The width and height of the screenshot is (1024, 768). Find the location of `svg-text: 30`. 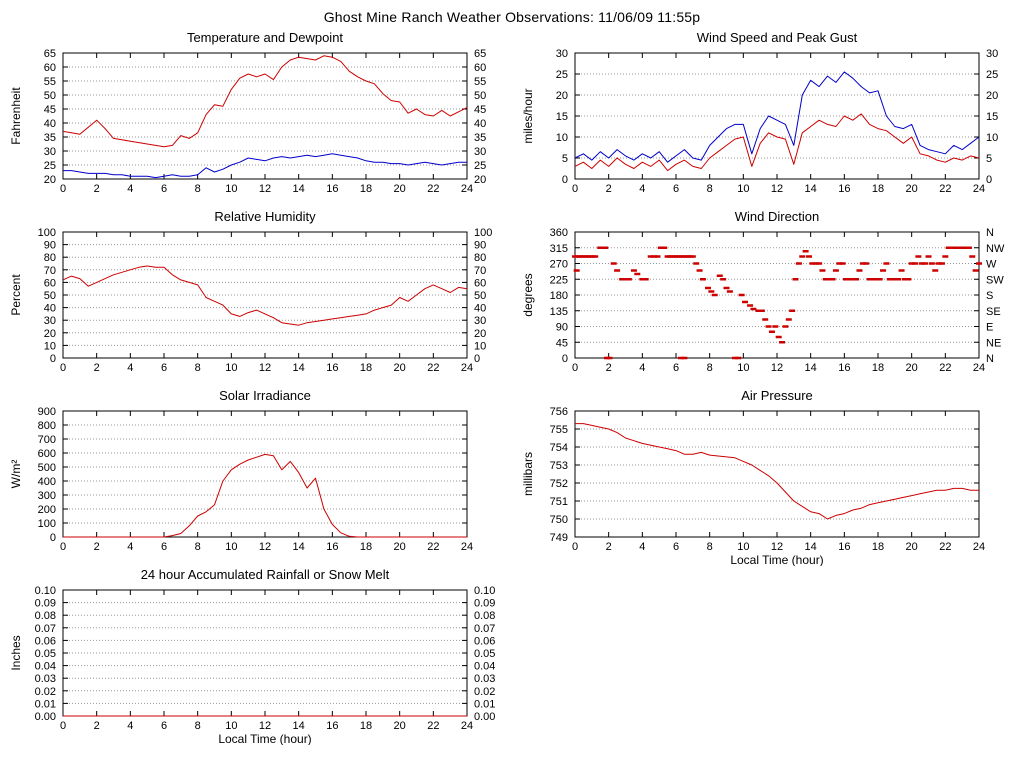

svg-text: 30 is located at coordinates (480, 152).